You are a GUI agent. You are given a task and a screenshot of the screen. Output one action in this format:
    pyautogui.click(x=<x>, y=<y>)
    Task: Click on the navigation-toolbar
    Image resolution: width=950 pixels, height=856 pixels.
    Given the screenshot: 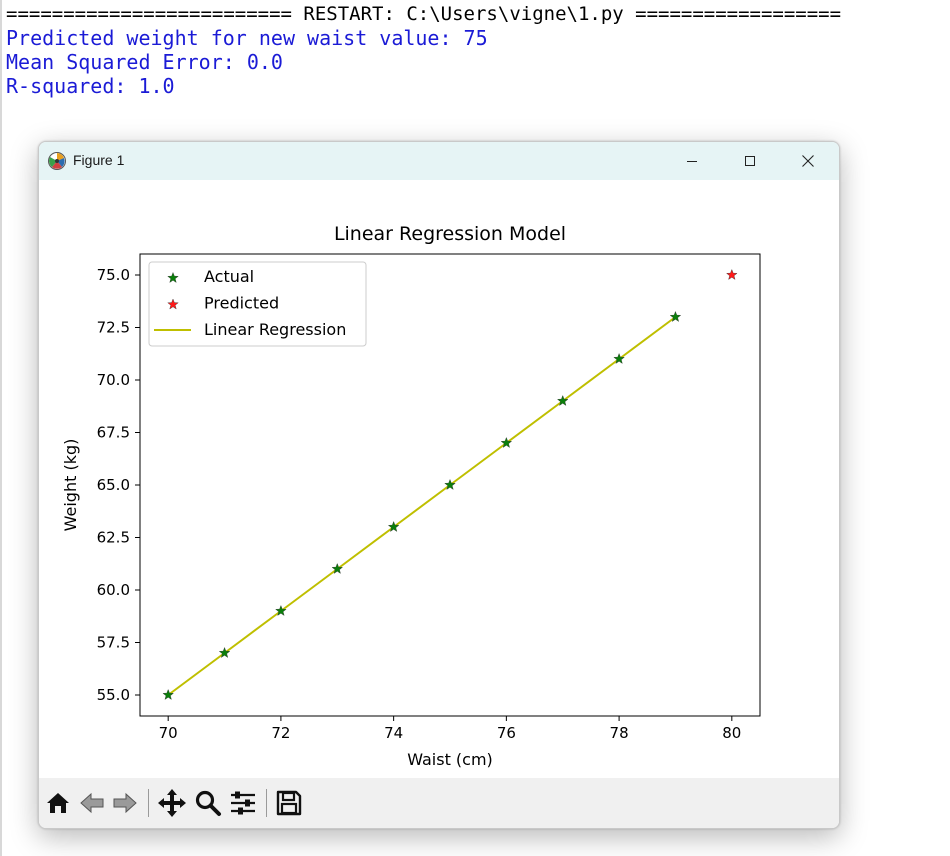 What is the action you would take?
    pyautogui.click(x=439, y=803)
    